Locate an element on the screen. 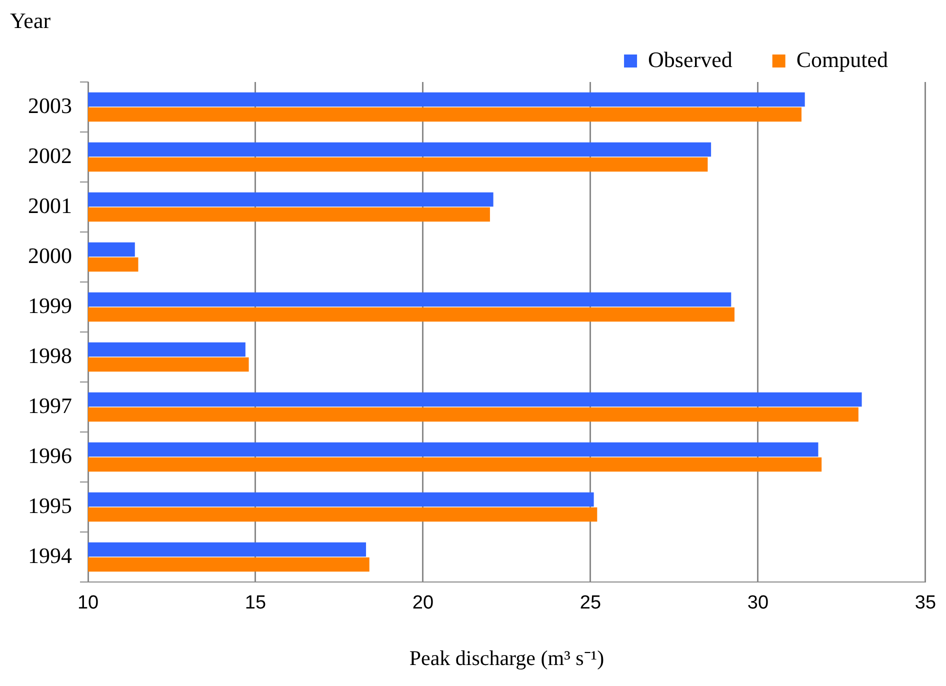  y-tick-label: 1996 is located at coordinates (50, 455).